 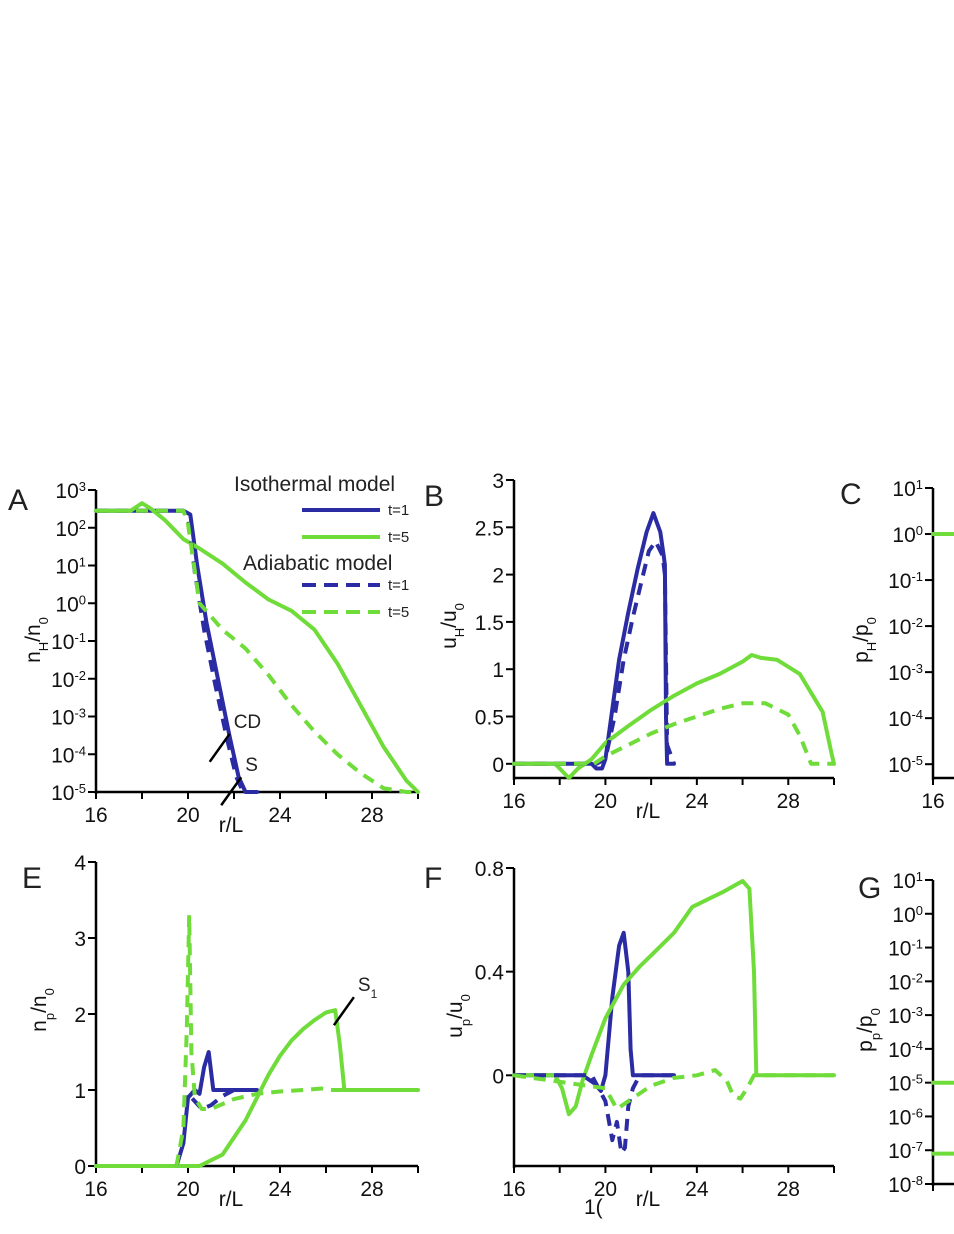 I want to click on panel-letter: C, so click(x=851, y=494).